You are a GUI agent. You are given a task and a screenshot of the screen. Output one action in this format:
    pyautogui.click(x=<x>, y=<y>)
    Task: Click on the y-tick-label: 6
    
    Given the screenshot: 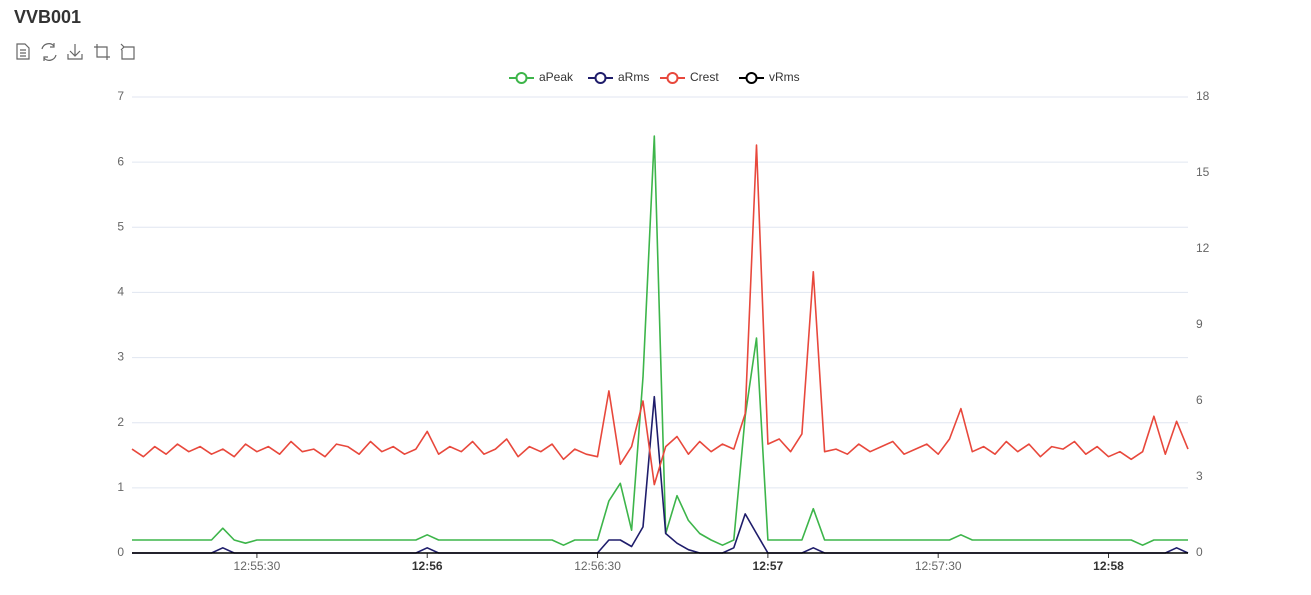 What is the action you would take?
    pyautogui.click(x=120, y=161)
    